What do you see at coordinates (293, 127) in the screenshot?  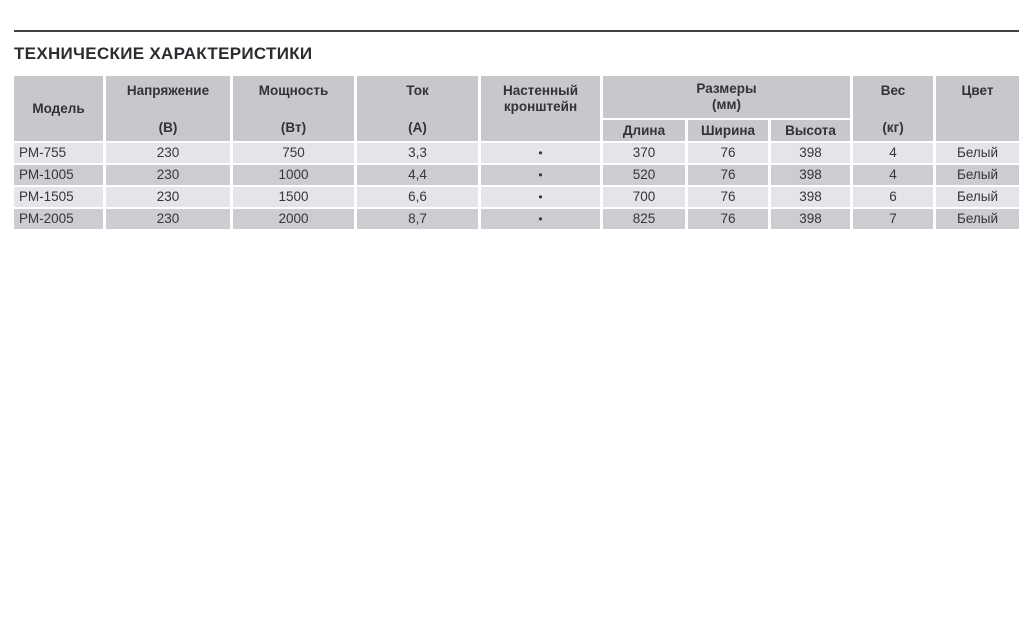 I see `header-power-unit: (Вт)` at bounding box center [293, 127].